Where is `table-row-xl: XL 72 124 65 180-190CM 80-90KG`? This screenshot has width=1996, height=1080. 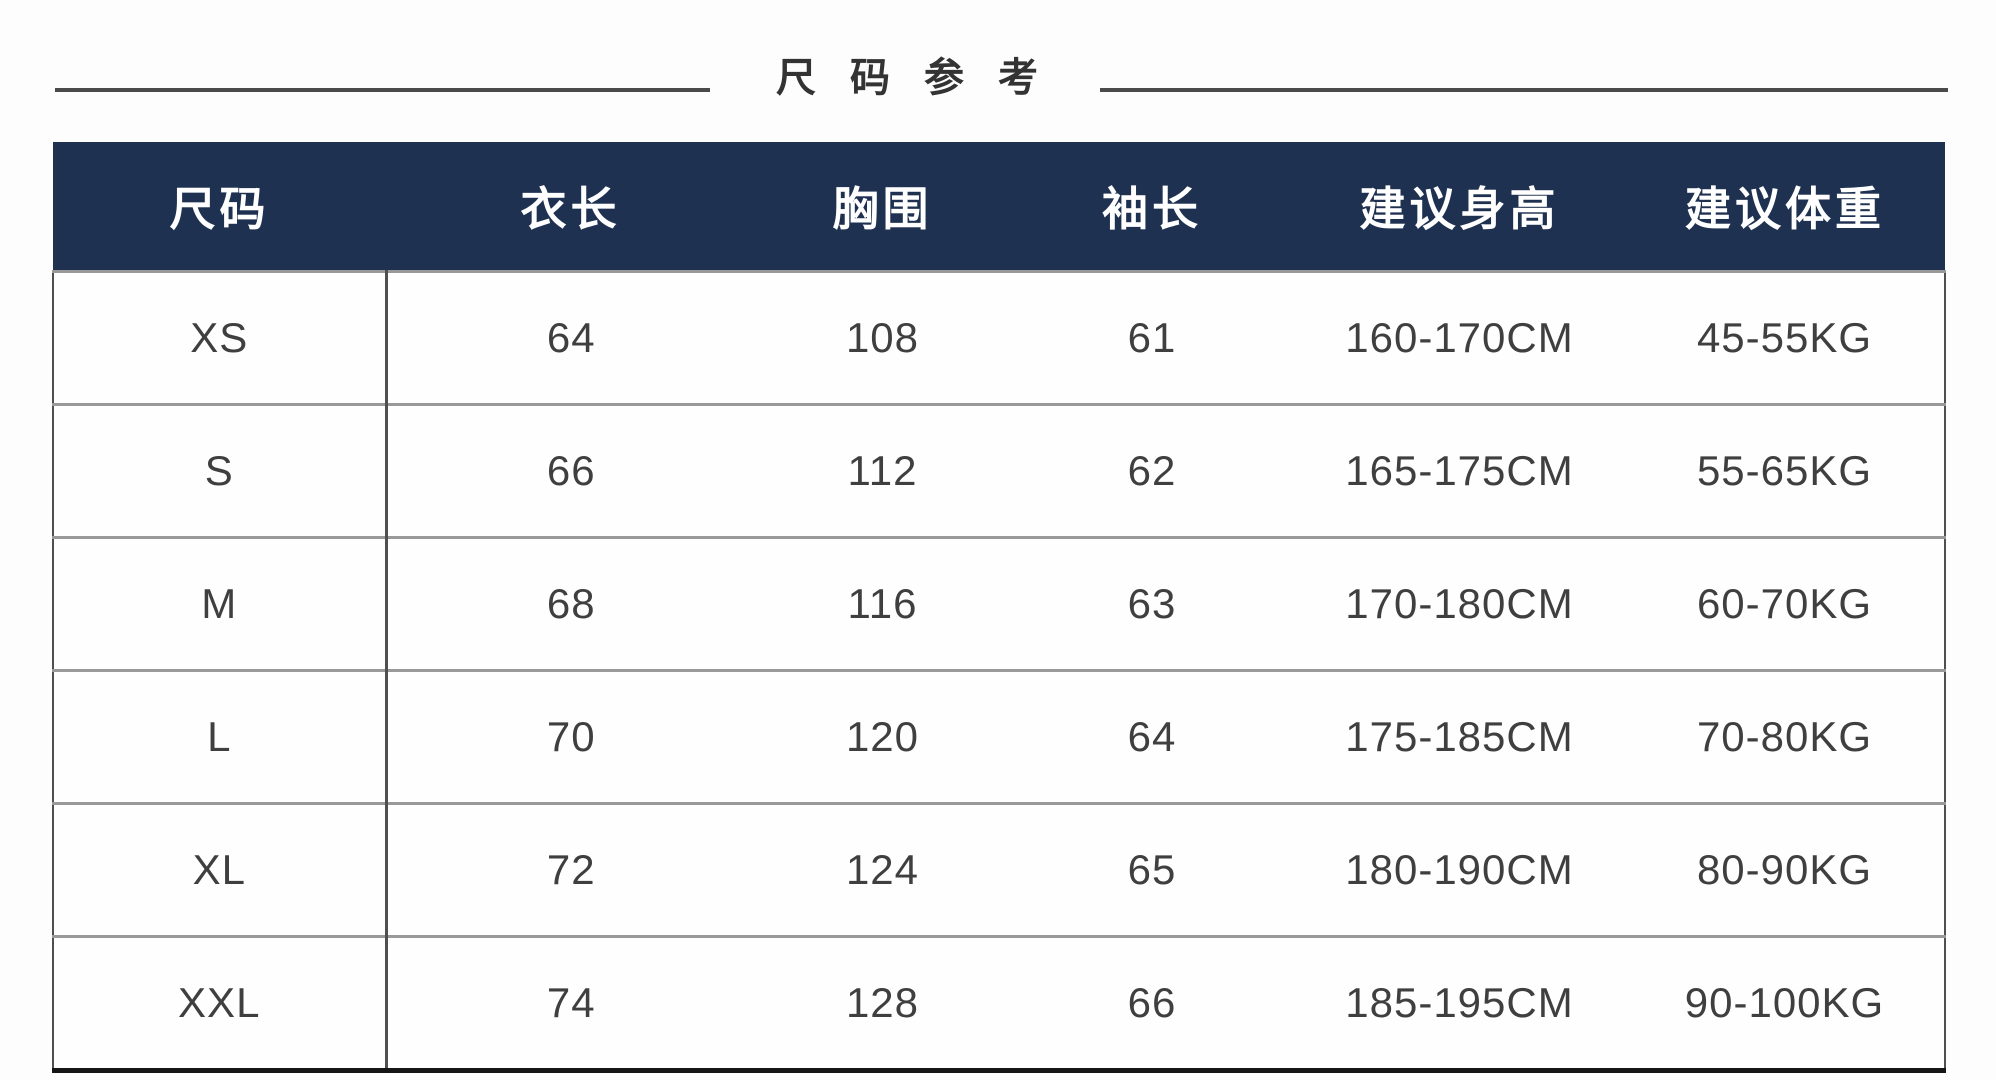
table-row-xl: XL 72 124 65 180-190CM 80-90KG is located at coordinates (999, 869).